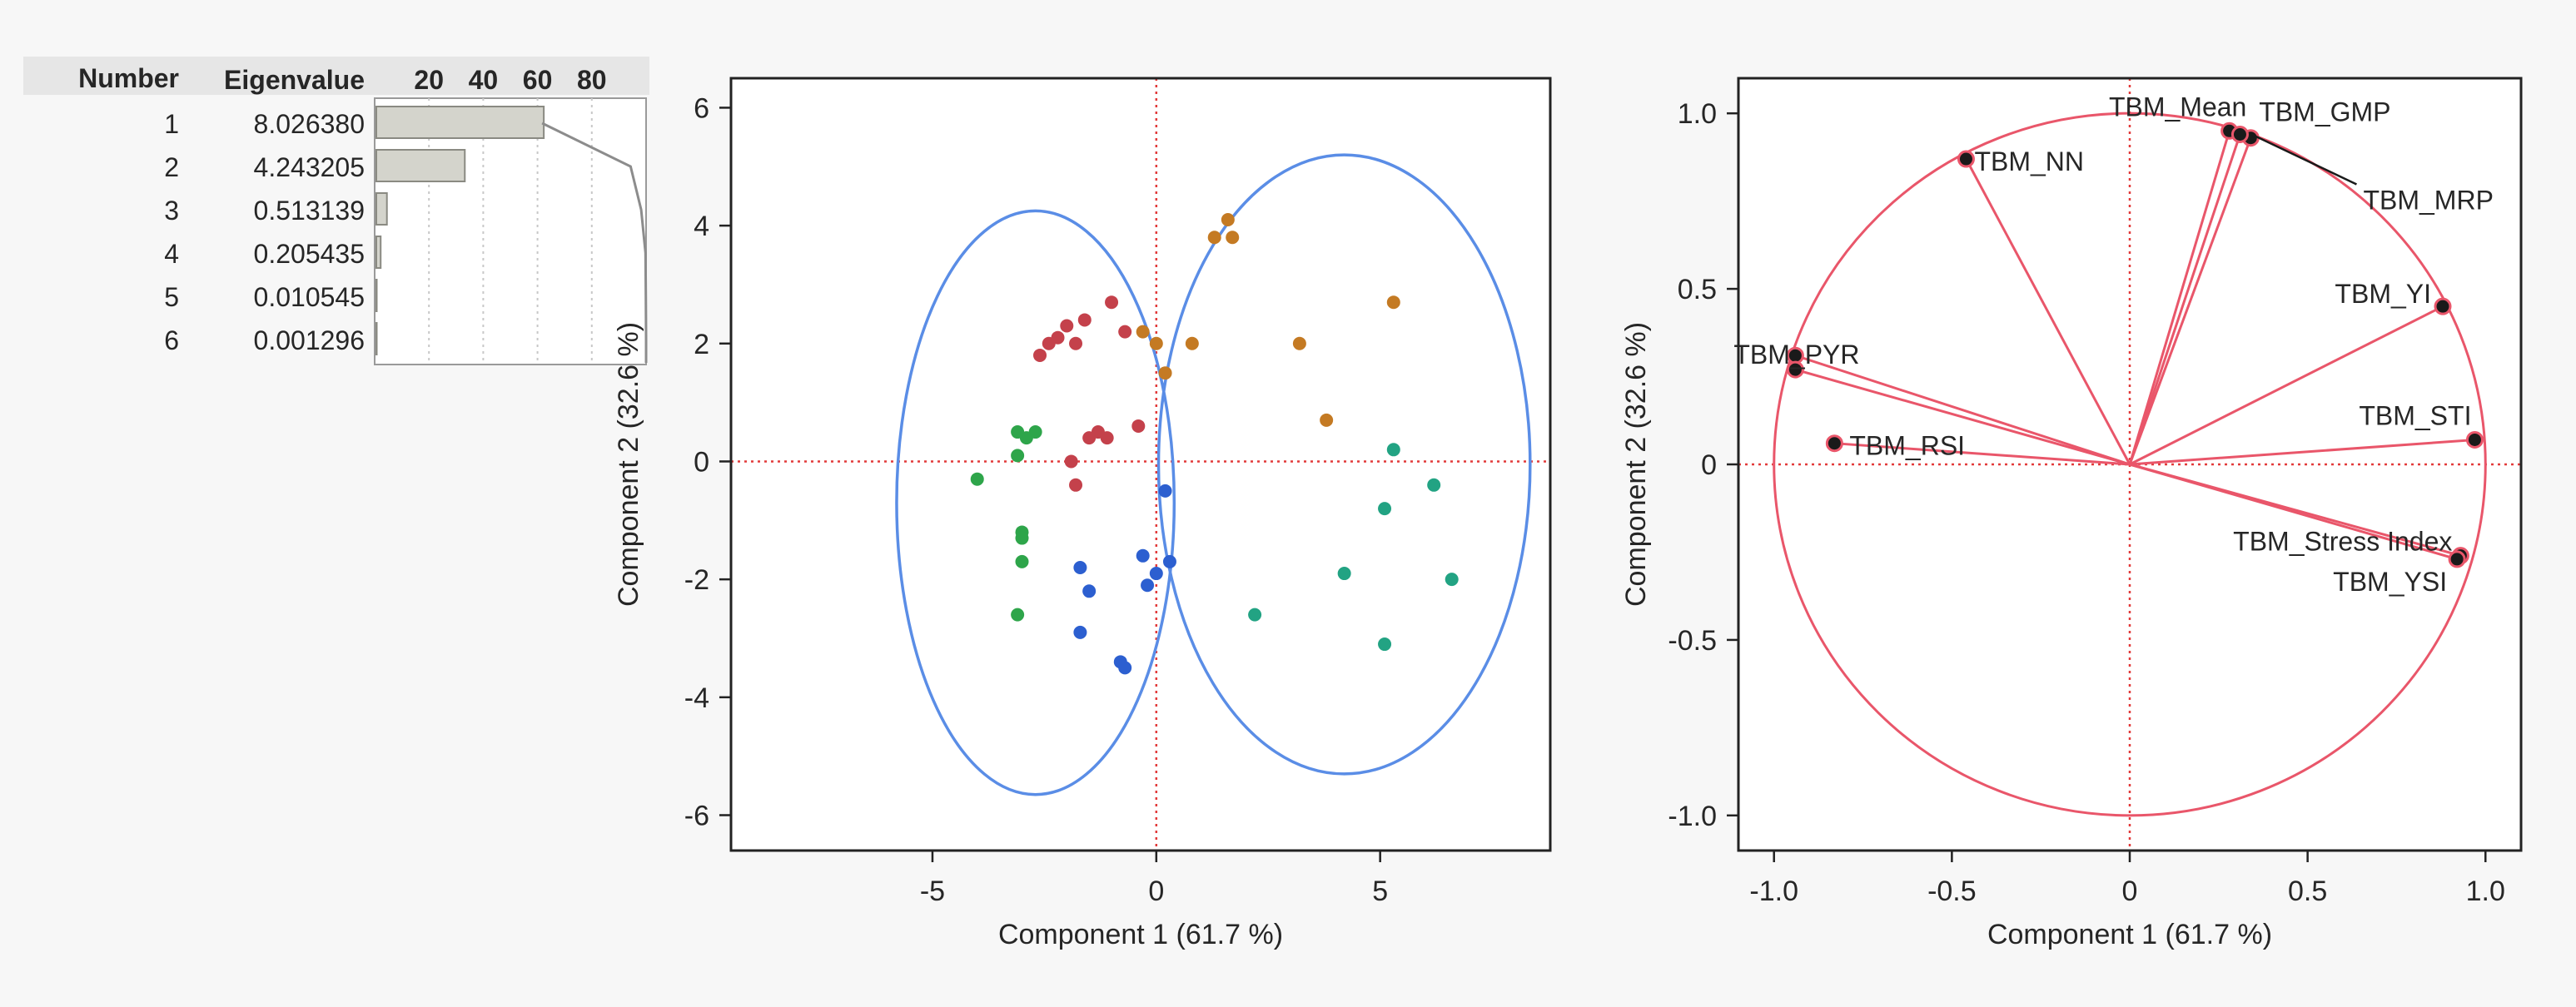 The height and width of the screenshot is (1007, 2576). What do you see at coordinates (484, 80) in the screenshot?
I see `bar-axis-tick-label: 40` at bounding box center [484, 80].